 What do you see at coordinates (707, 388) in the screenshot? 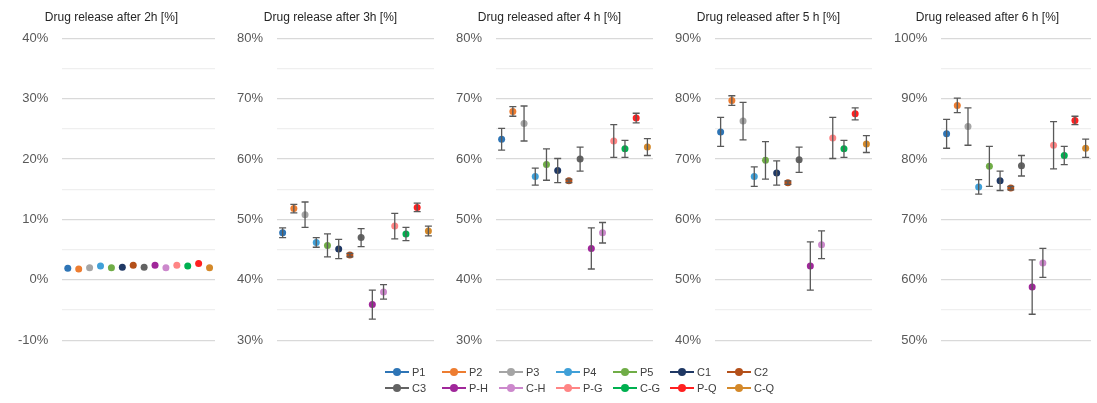
I see `legend-label: P-Q` at bounding box center [707, 388].